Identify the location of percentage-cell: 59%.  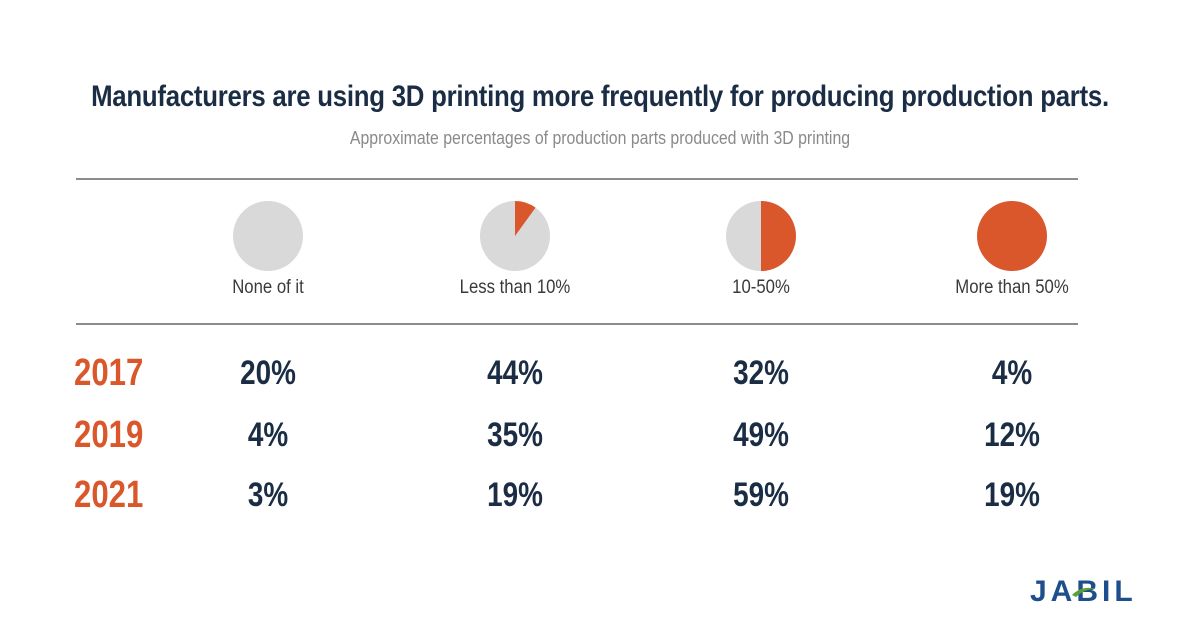
(761, 495).